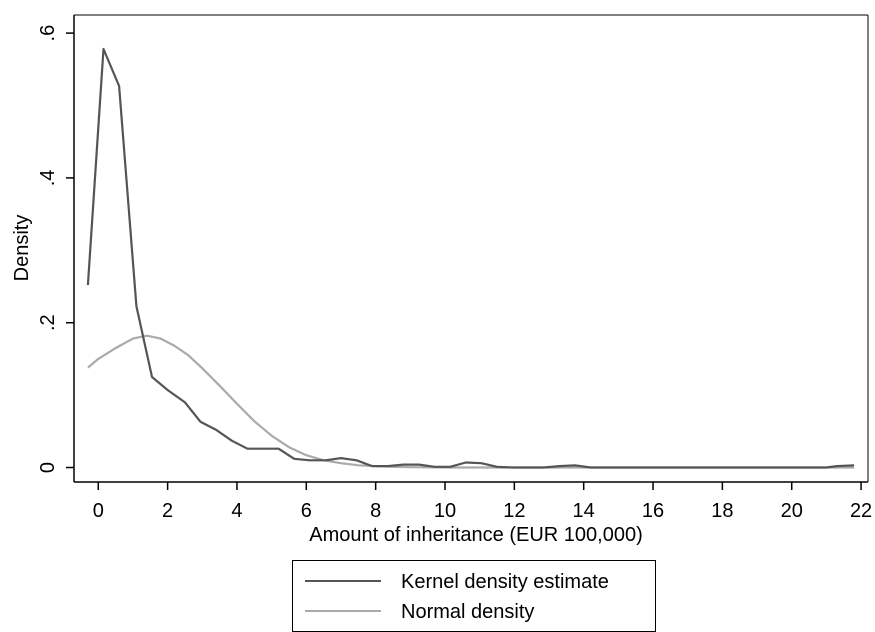 This screenshot has width=875, height=632. I want to click on x-tick-label: 12, so click(514, 511).